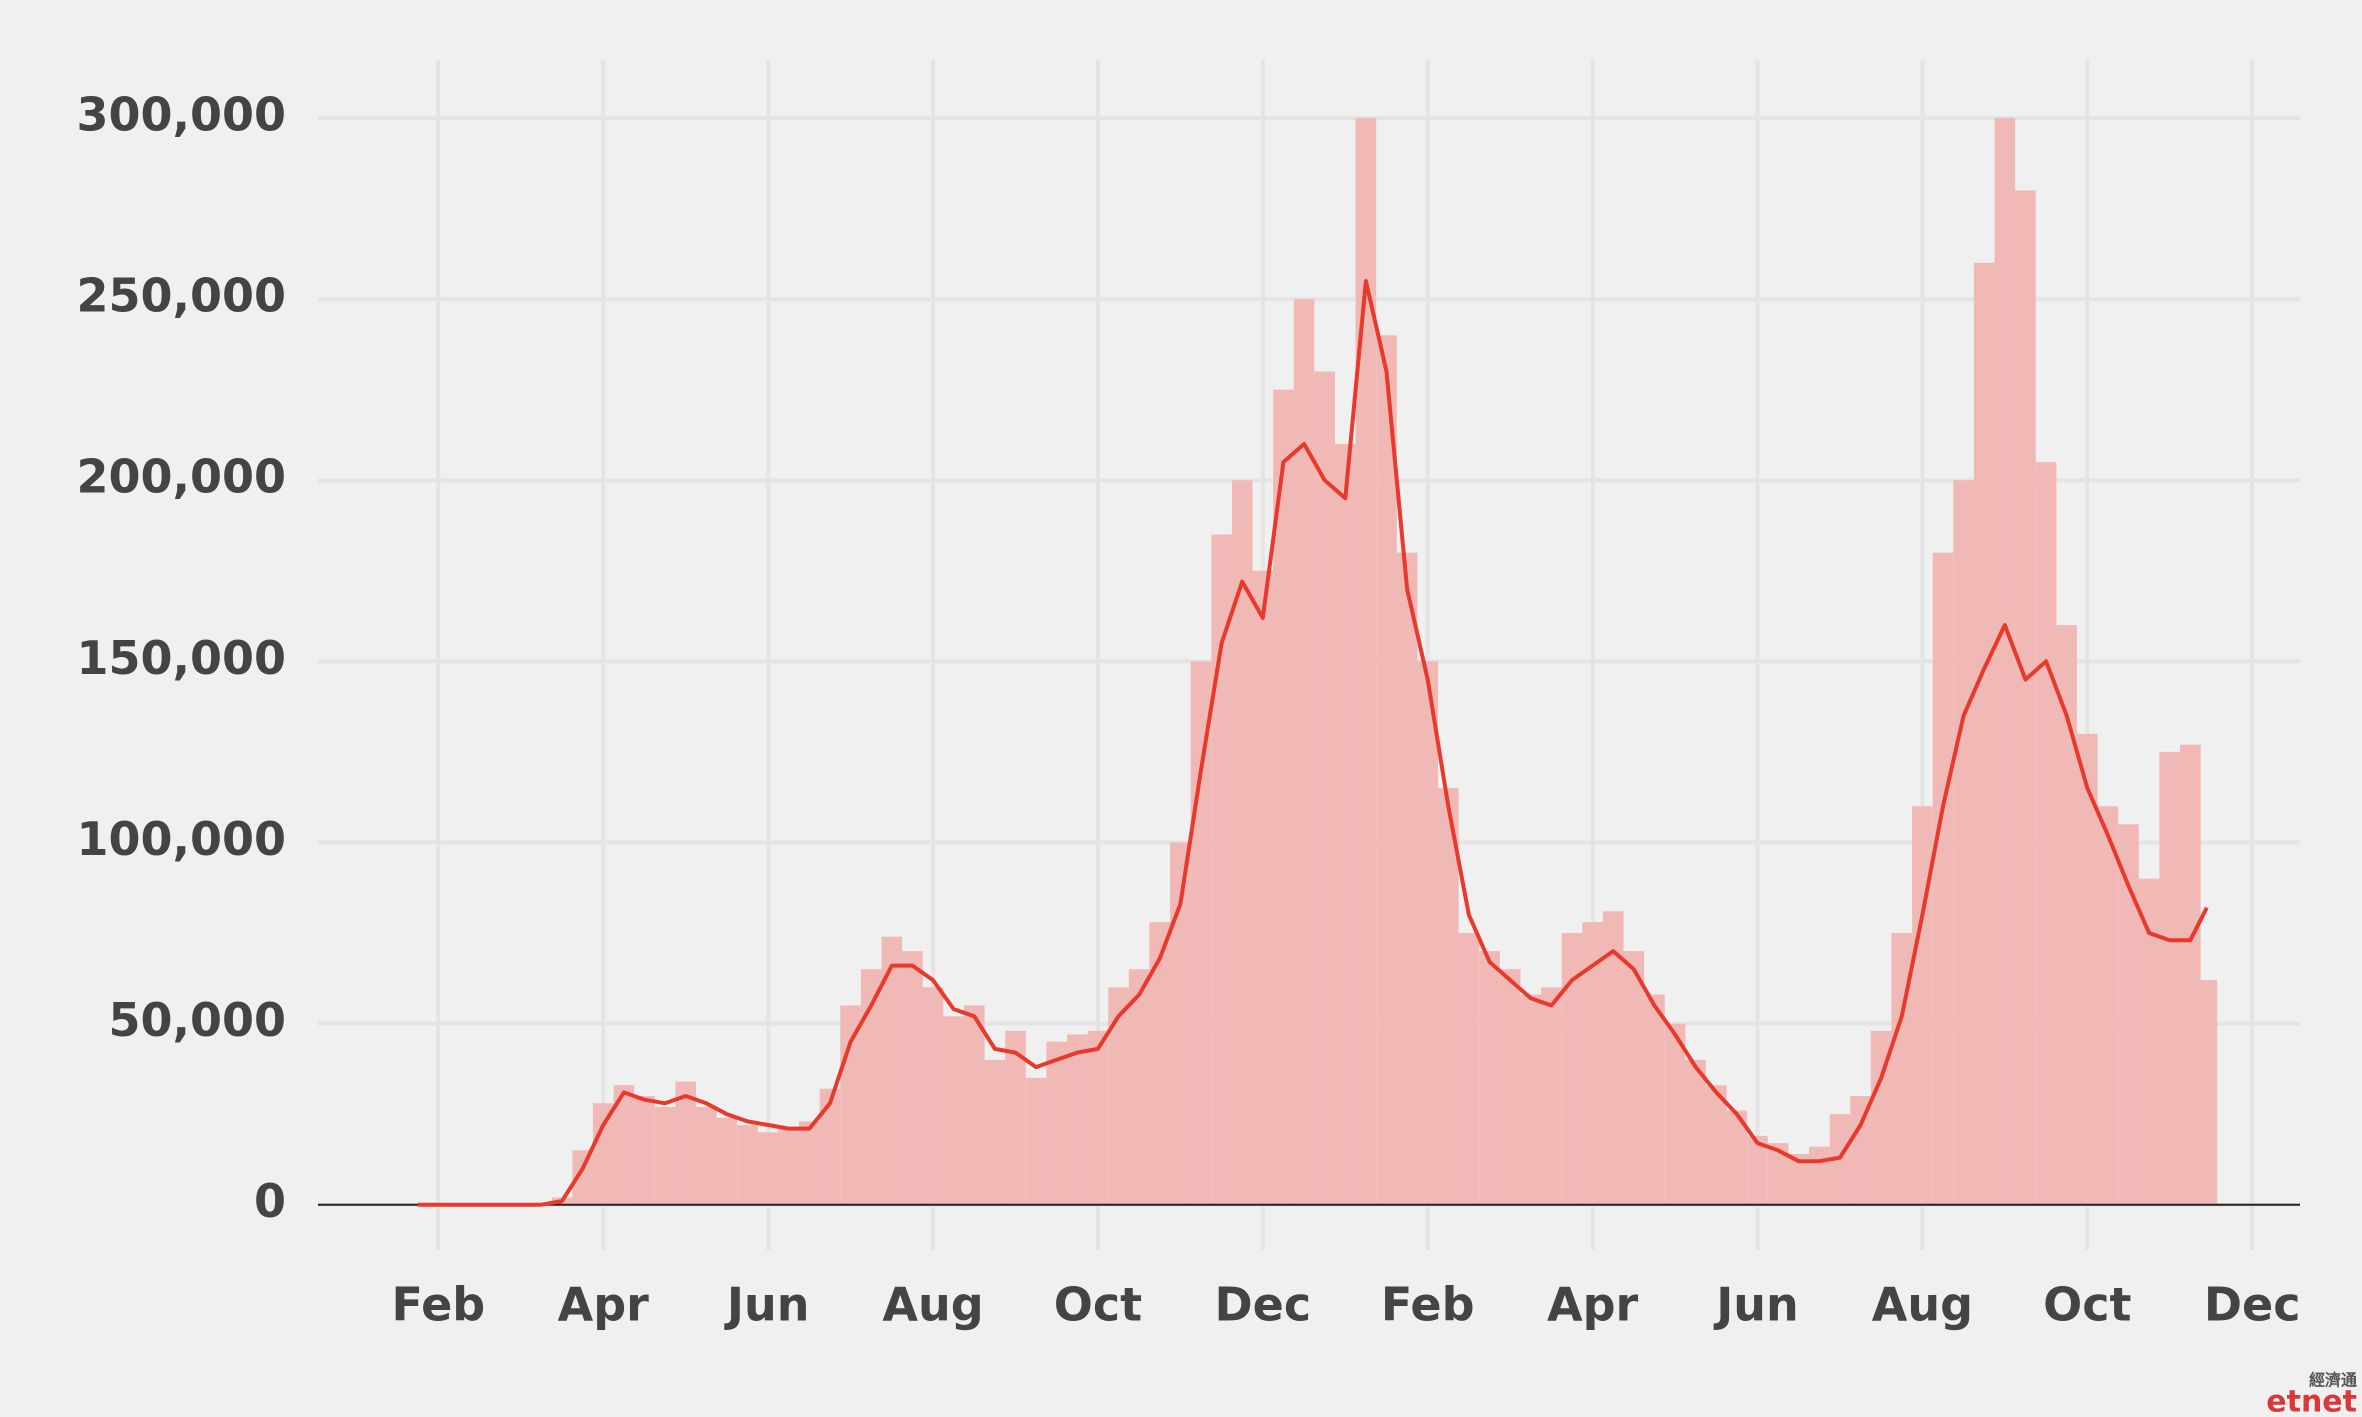  Describe the element at coordinates (181, 839) in the screenshot. I see `y-tick-label: 100,000` at that location.